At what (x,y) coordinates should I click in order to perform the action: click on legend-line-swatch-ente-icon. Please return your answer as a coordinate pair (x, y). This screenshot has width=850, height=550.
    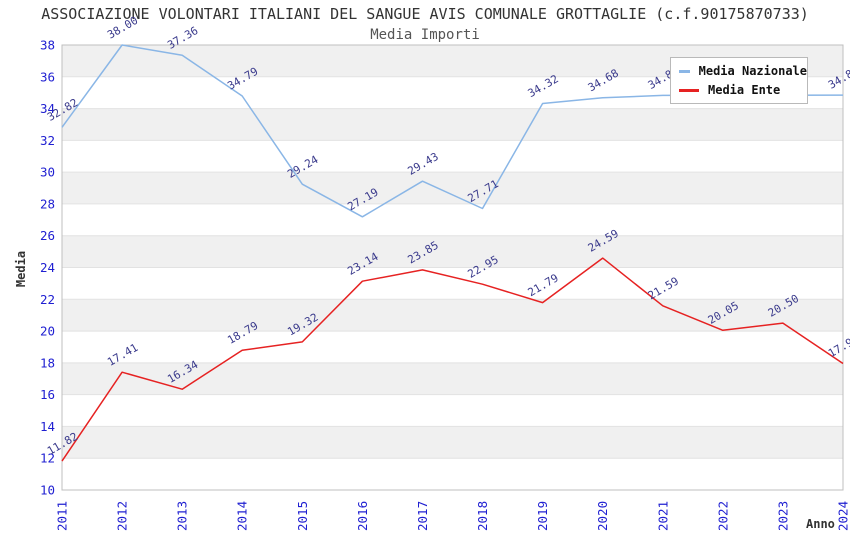
    Looking at the image, I should click on (689, 90).